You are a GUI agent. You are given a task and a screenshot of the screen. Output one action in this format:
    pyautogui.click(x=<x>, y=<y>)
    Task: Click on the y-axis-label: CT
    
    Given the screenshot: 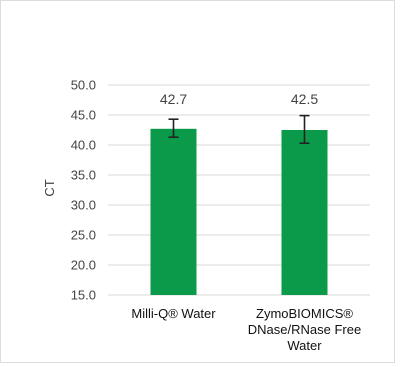 What is the action you would take?
    pyautogui.click(x=49, y=187)
    